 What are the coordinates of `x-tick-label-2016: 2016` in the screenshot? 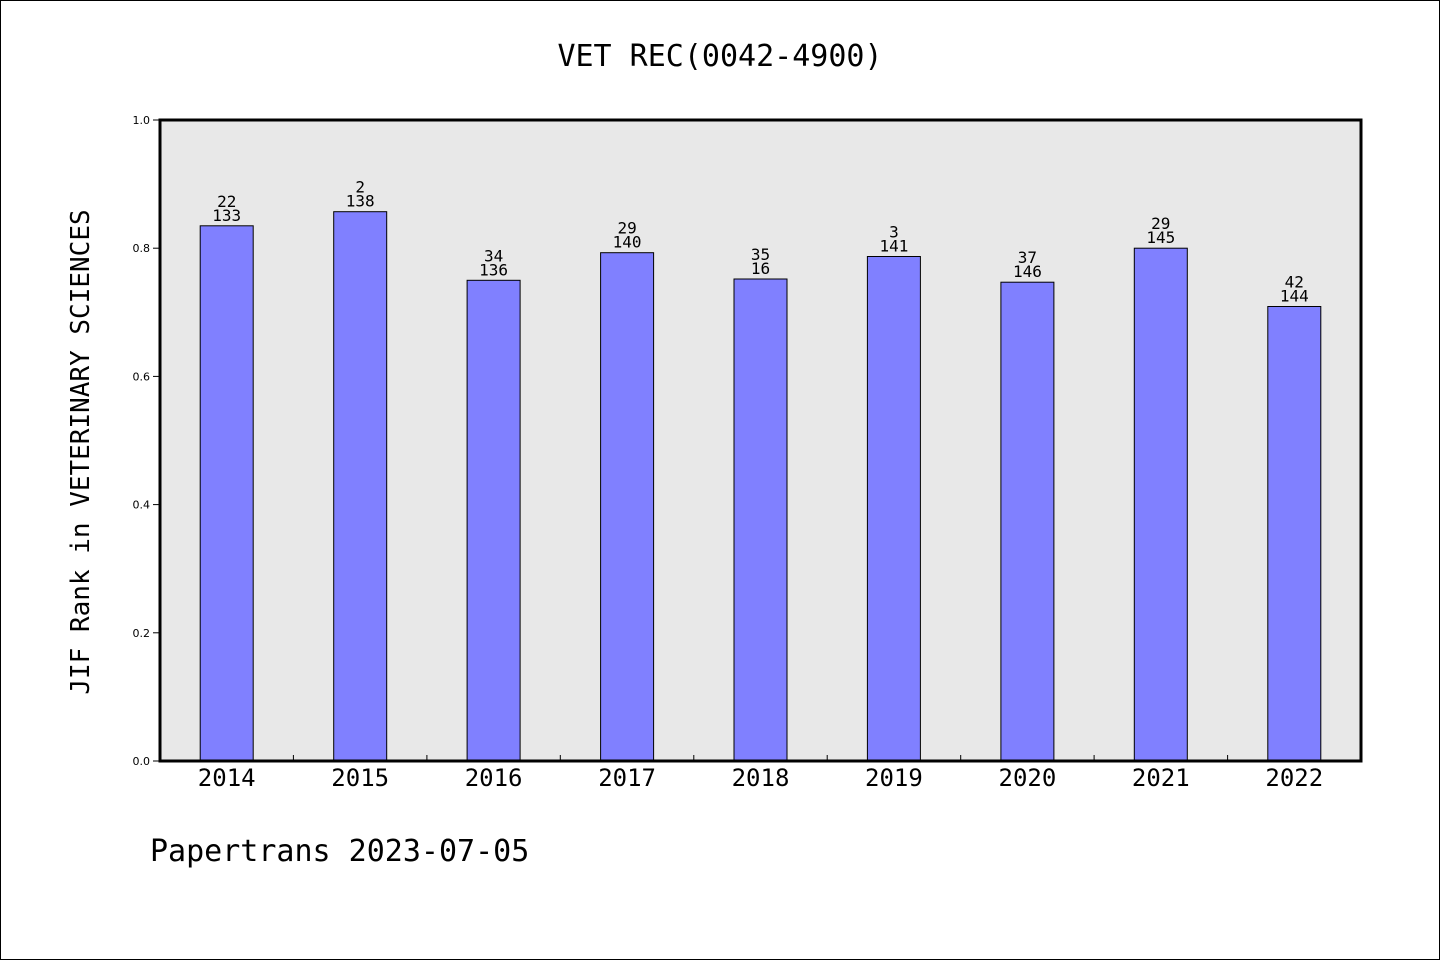 It's located at (494, 778).